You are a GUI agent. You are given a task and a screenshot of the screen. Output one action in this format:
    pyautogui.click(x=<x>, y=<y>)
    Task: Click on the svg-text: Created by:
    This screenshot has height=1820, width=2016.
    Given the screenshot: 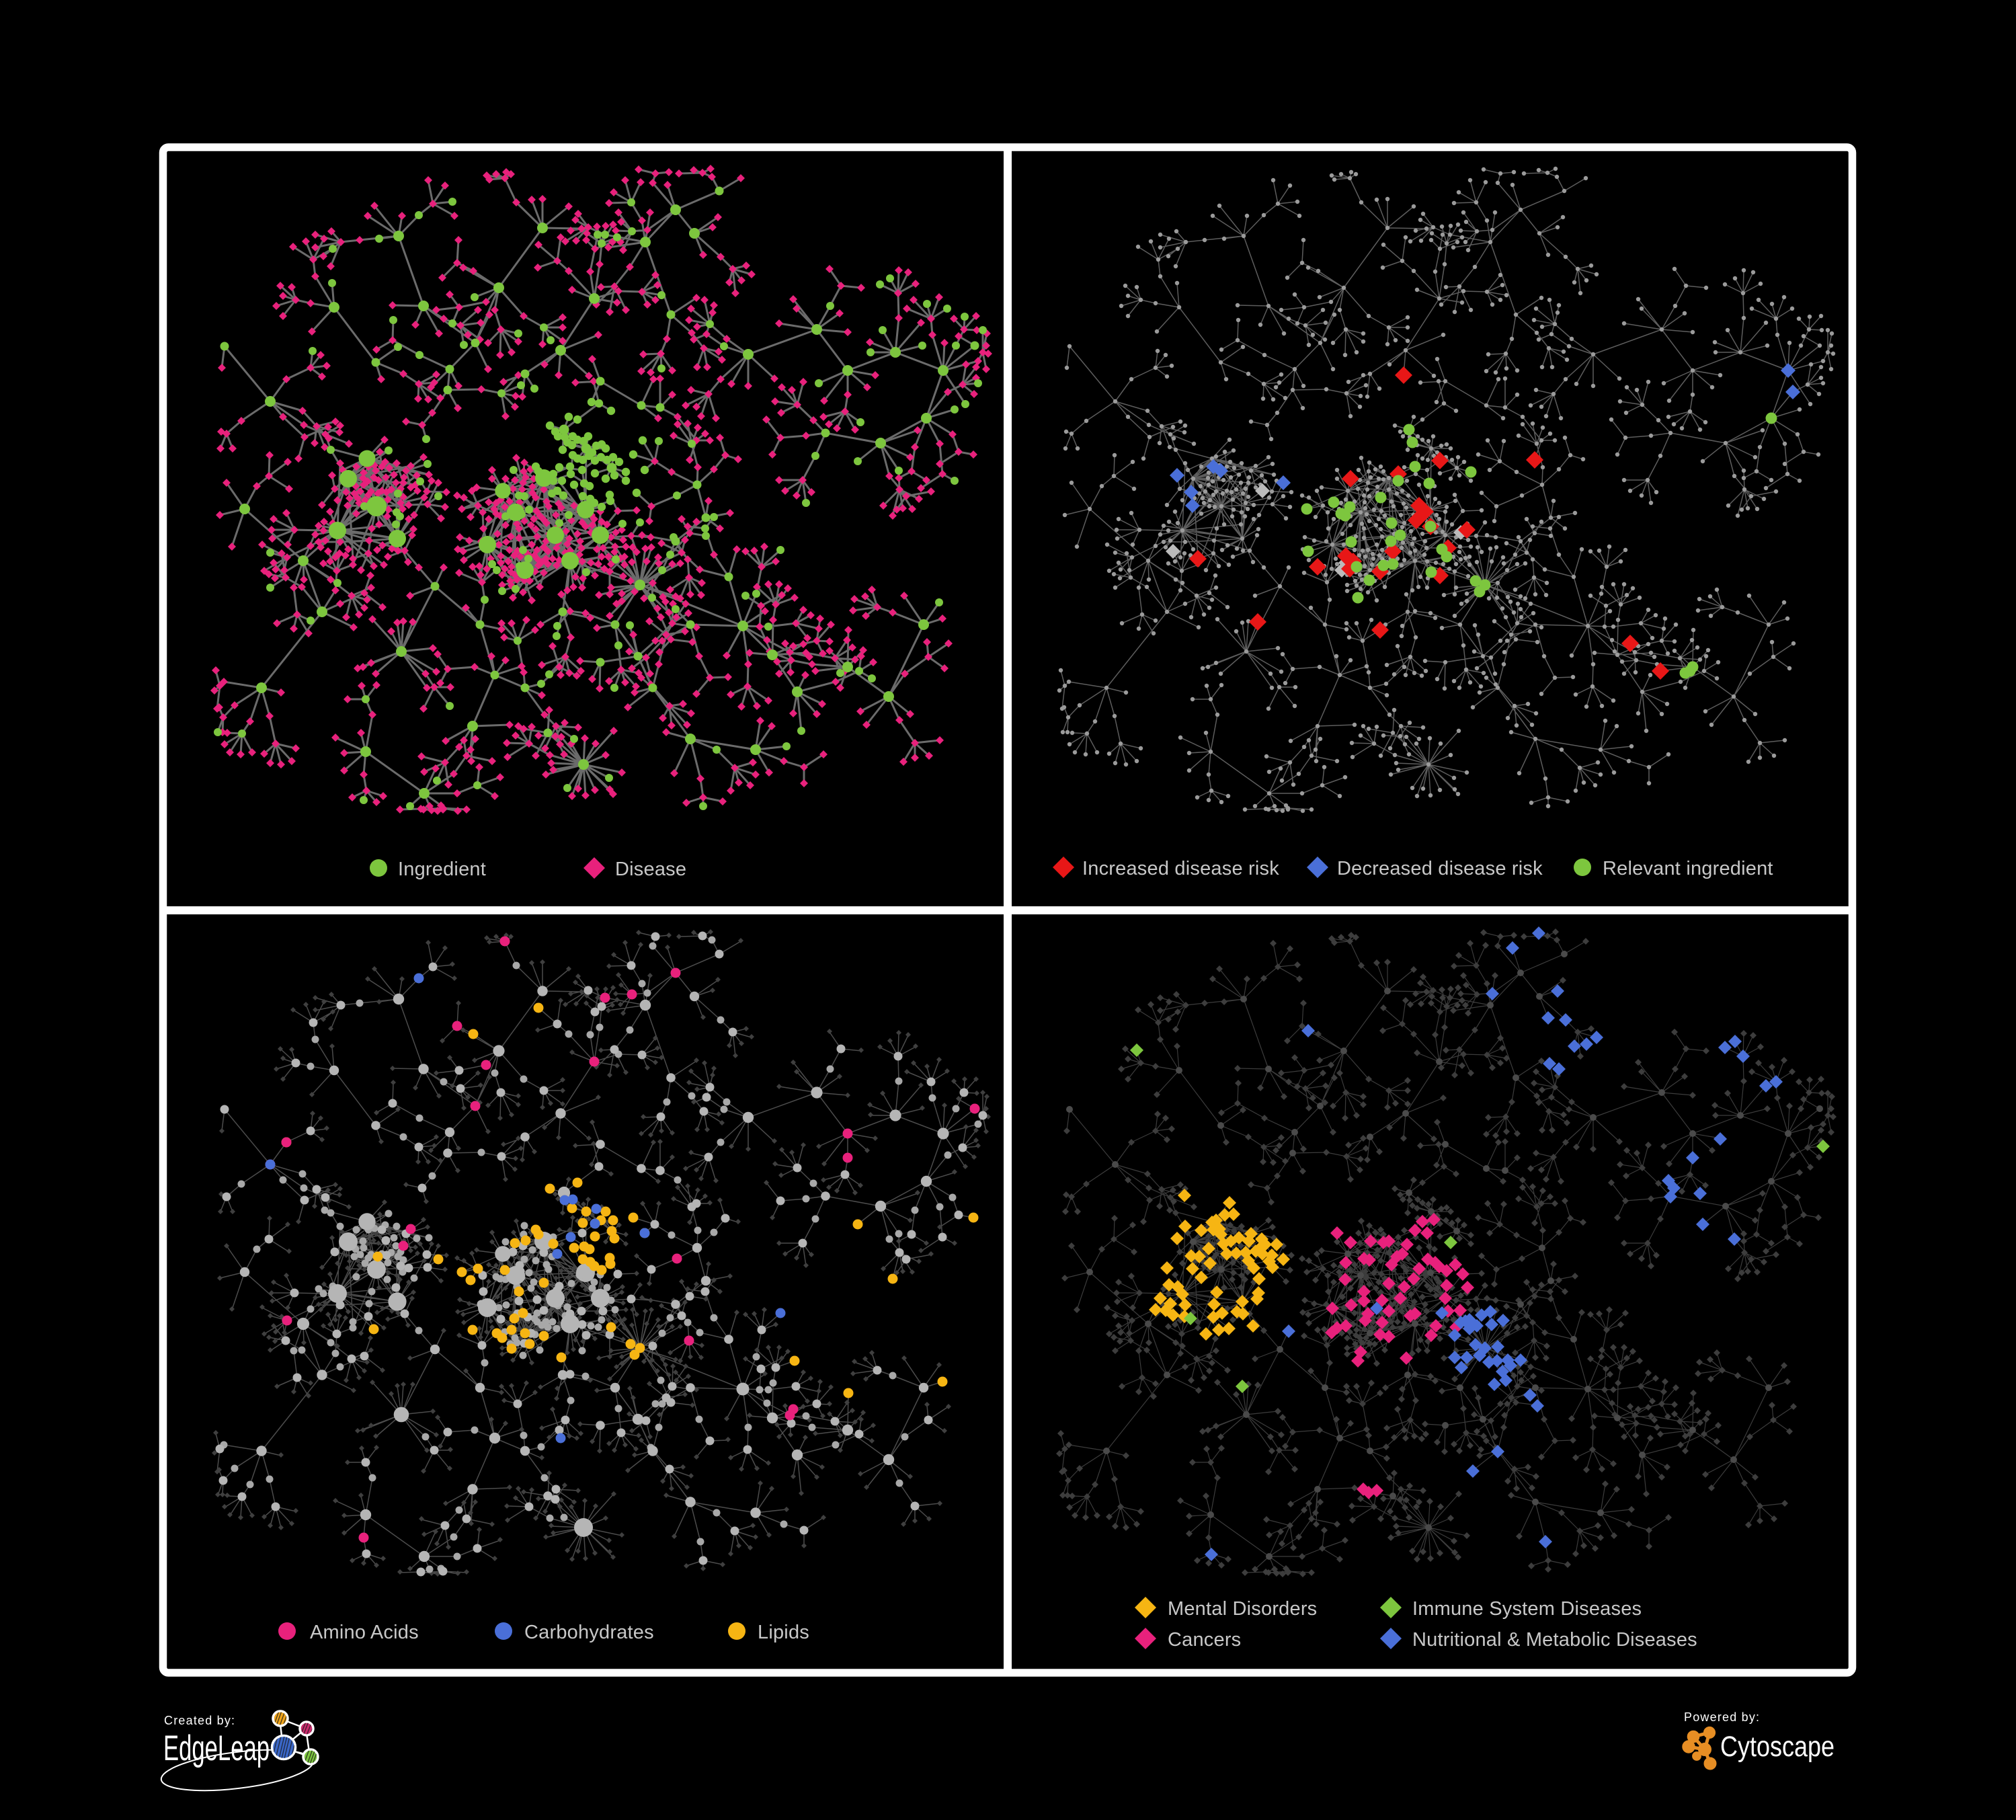 What is the action you would take?
    pyautogui.click(x=199, y=1720)
    